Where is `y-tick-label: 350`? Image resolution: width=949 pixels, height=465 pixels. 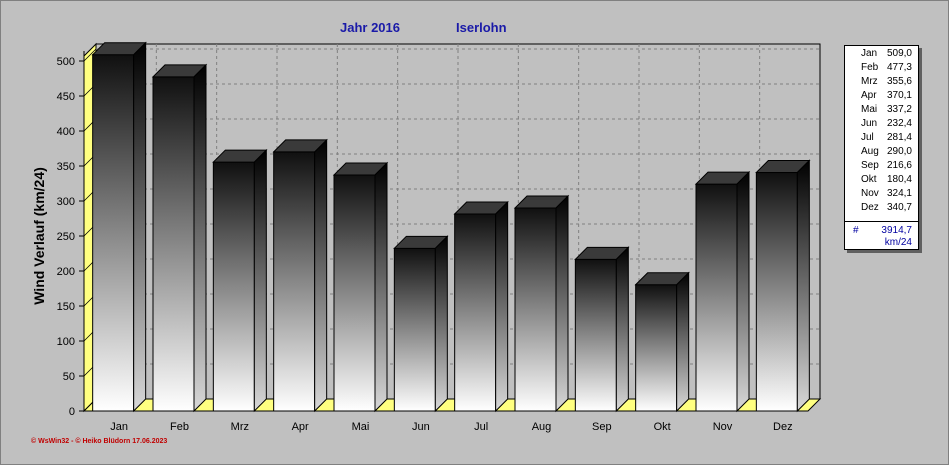 y-tick-label: 350 is located at coordinates (66, 167).